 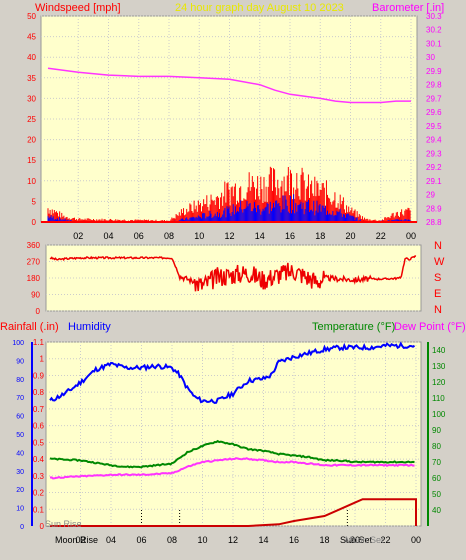 I want to click on rainfall-y-labels: 0 0.1 0.2 0.3 0.4 0.5 0.6 0.7 0.8 0.9 1 1.1, so click(x=39, y=434).